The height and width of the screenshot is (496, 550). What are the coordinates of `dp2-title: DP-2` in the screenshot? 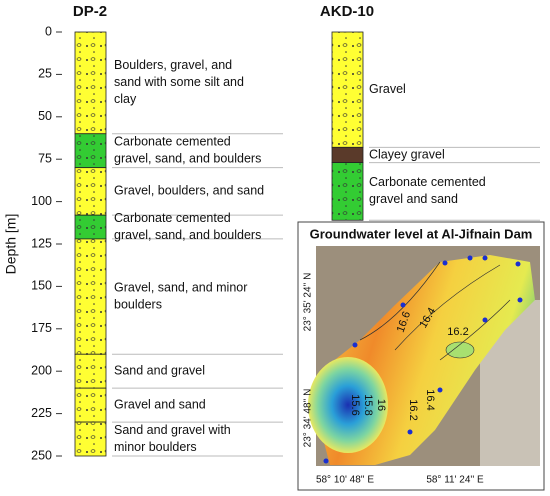 It's located at (90, 11).